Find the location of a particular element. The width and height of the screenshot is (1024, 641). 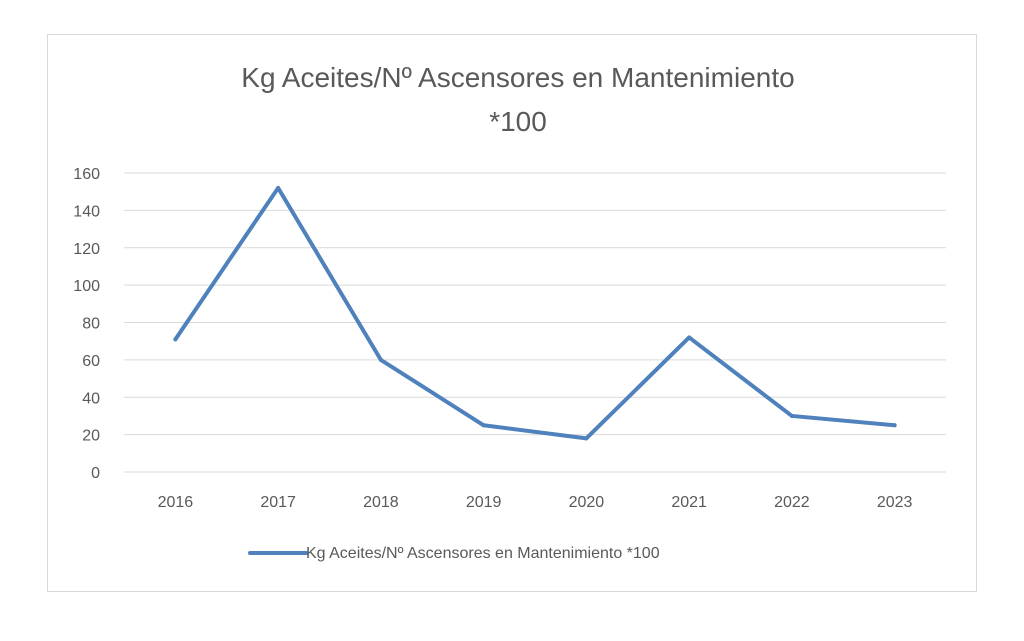

x-tick-label: 2021 is located at coordinates (689, 502).